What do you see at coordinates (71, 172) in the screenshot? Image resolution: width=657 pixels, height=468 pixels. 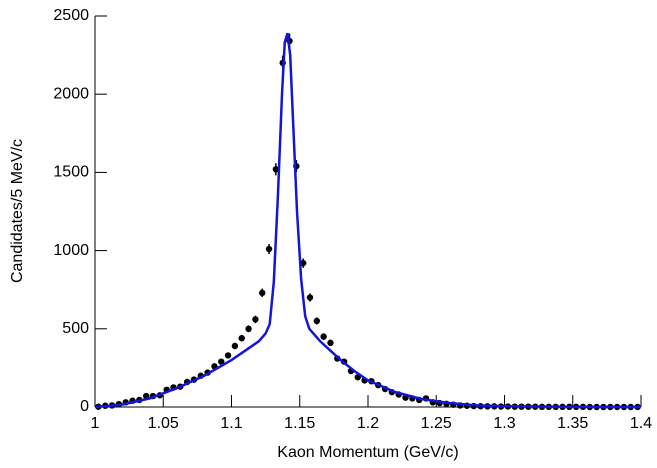 I see `y-tick-label: 1500` at bounding box center [71, 172].